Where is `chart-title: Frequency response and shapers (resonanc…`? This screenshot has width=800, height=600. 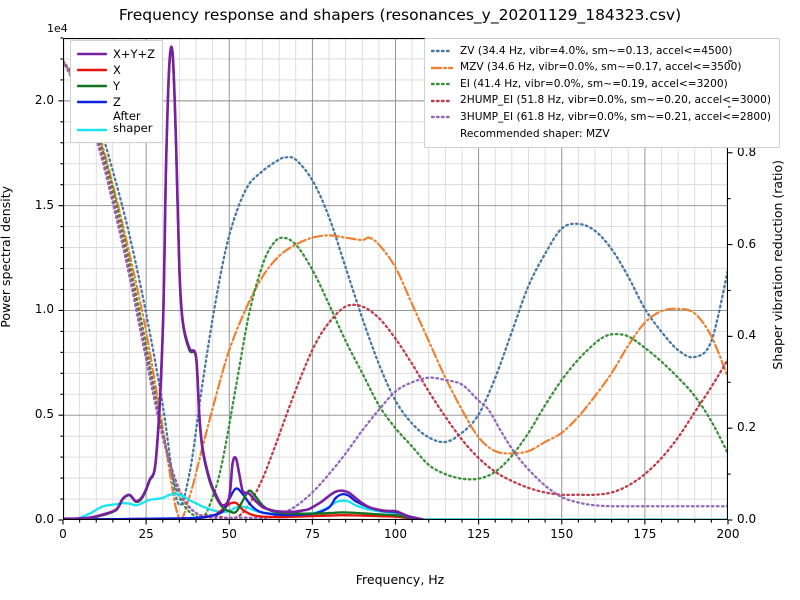 chart-title: Frequency response and shapers (resonanc… is located at coordinates (400, 15).